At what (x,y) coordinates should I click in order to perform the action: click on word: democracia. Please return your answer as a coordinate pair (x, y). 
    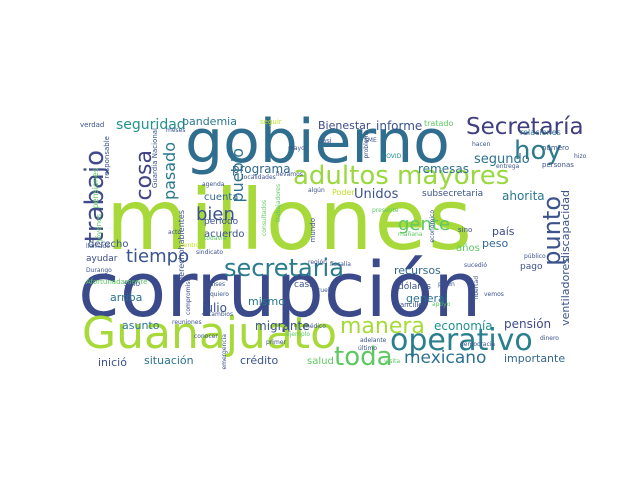
    Looking at the image, I should click on (478, 344).